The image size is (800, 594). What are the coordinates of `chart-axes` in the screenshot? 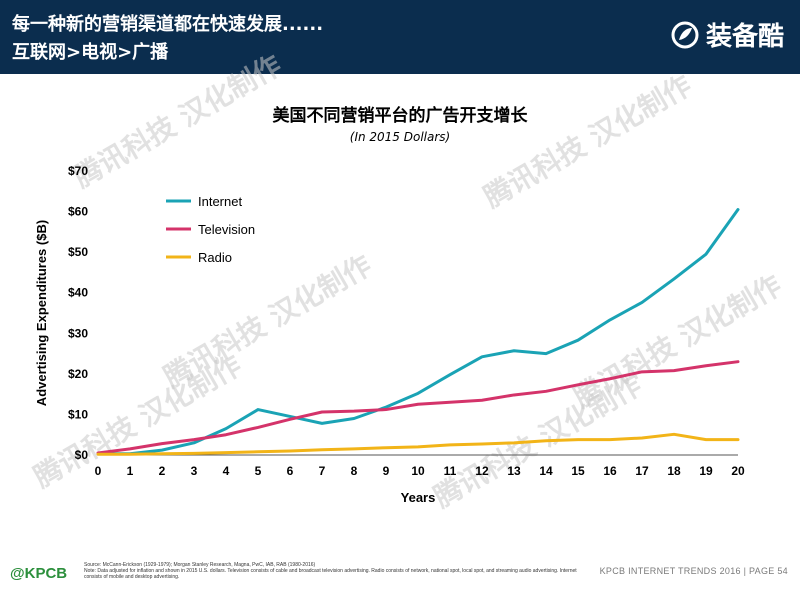 It's located at (418, 455).